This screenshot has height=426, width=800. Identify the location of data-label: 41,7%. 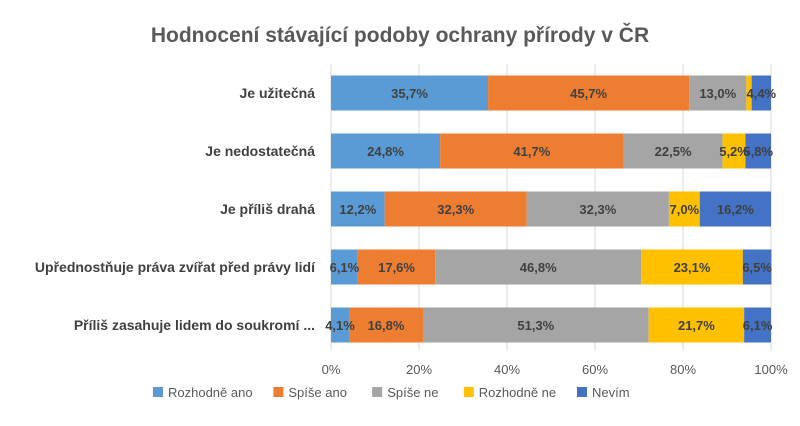
(531, 151).